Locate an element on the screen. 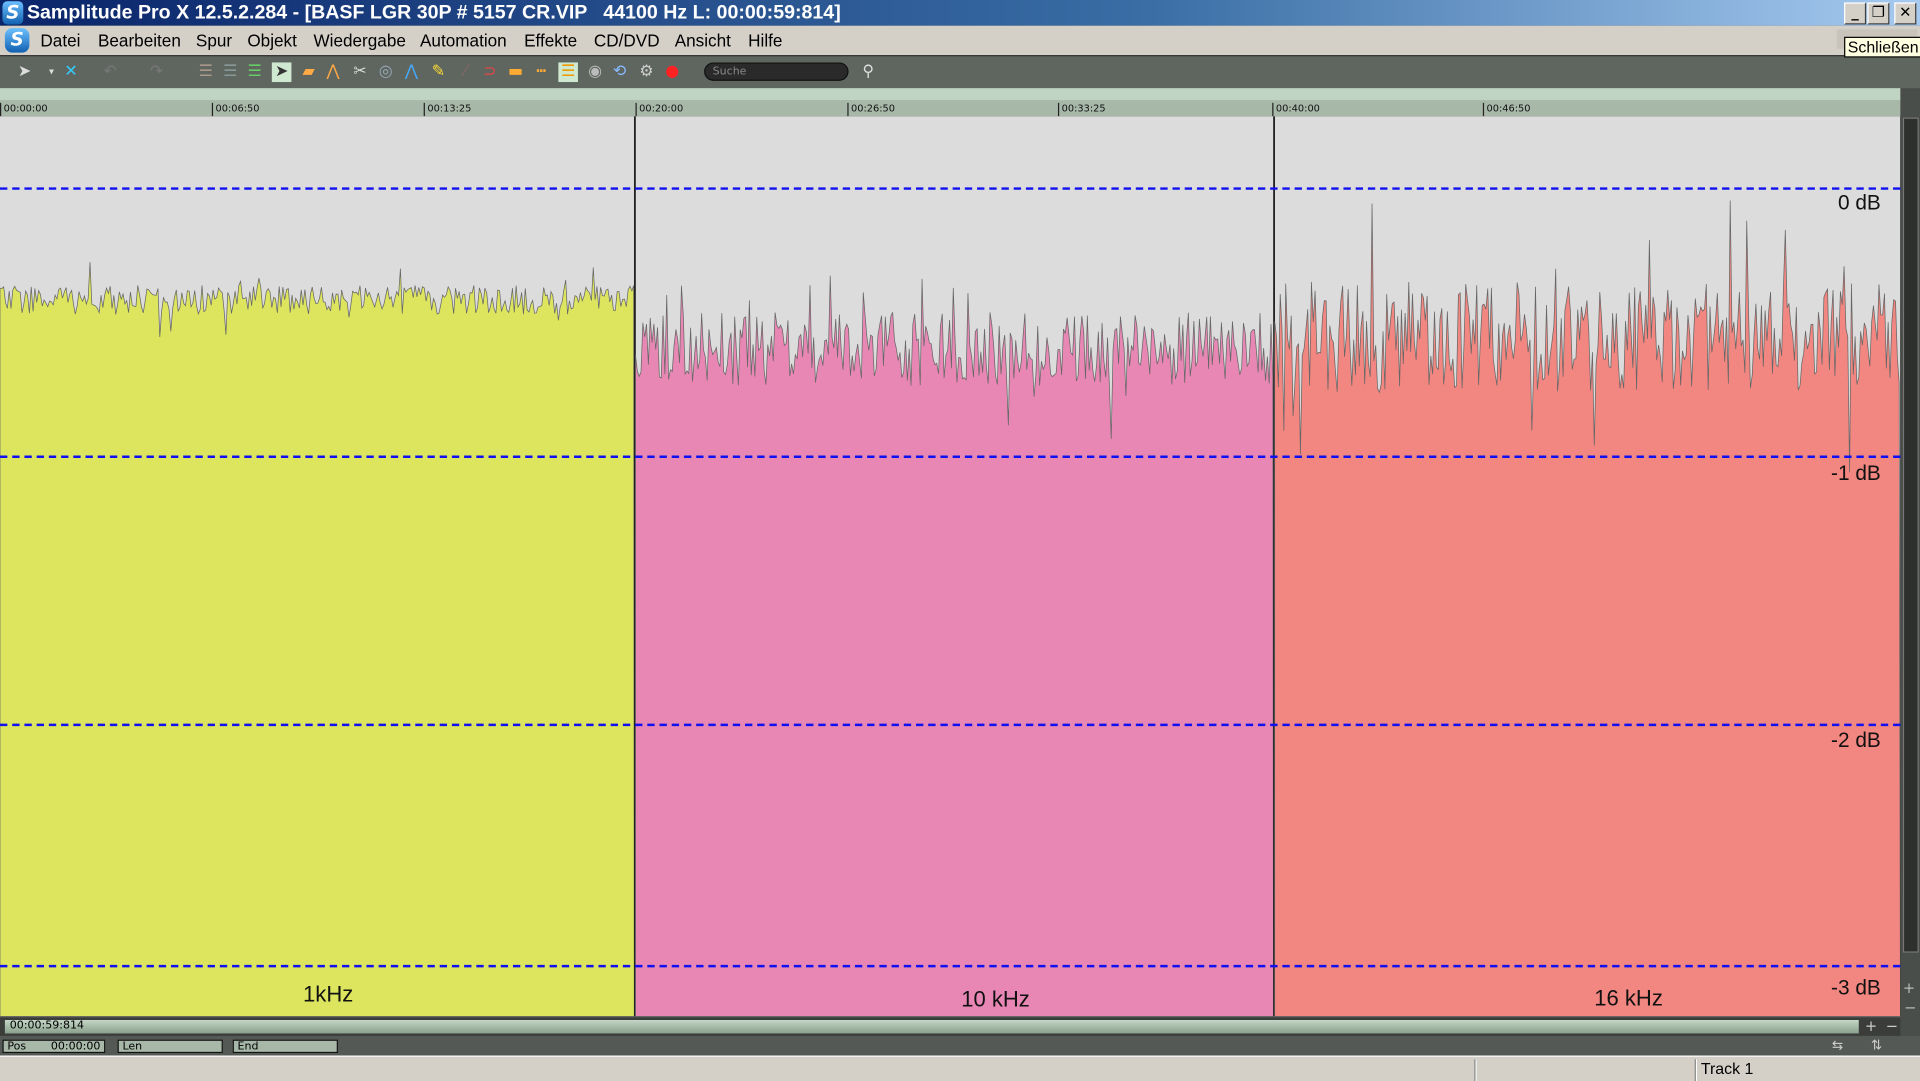  ruler-tick: 00:46:50 is located at coordinates (1506, 109).